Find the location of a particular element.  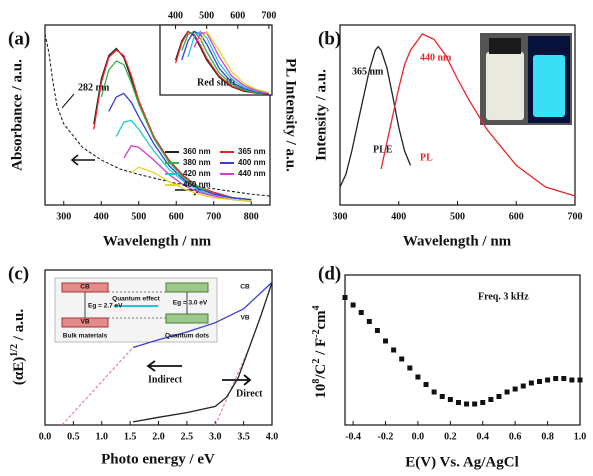

label-part: 10 is located at coordinates (321, 391).